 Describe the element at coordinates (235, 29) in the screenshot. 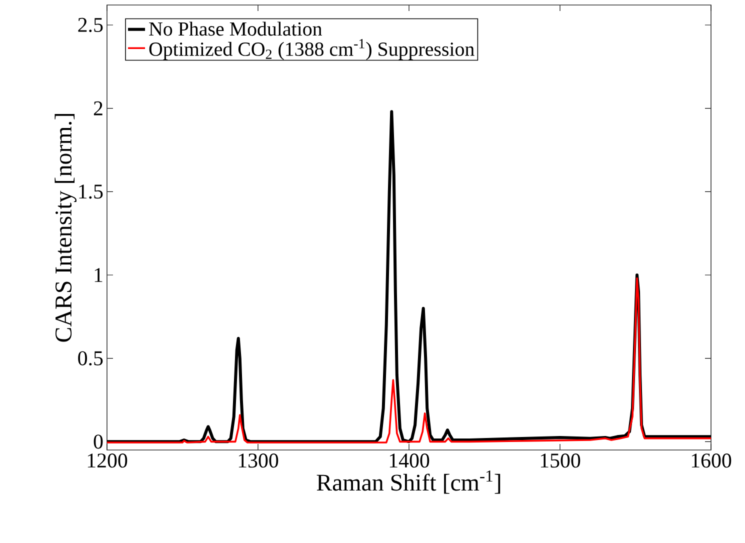

I see `legend-label: No Phase Modulation` at that location.